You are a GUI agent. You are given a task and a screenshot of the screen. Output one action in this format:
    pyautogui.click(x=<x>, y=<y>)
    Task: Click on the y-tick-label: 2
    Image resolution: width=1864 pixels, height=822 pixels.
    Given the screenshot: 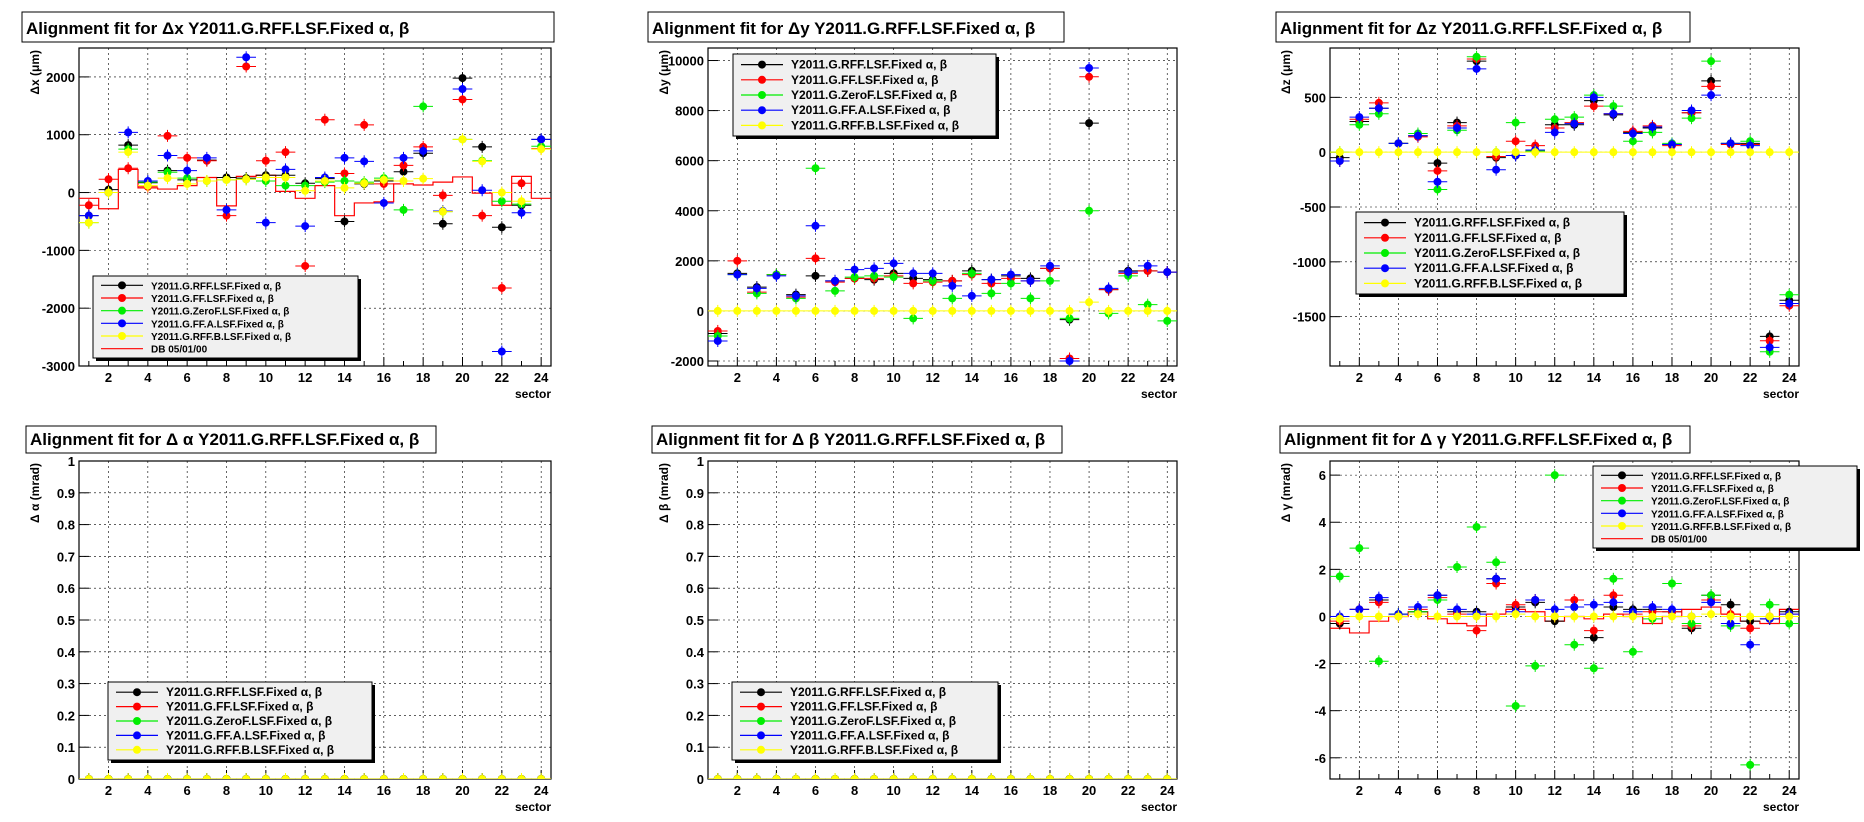 What is the action you would take?
    pyautogui.click(x=1322, y=569)
    